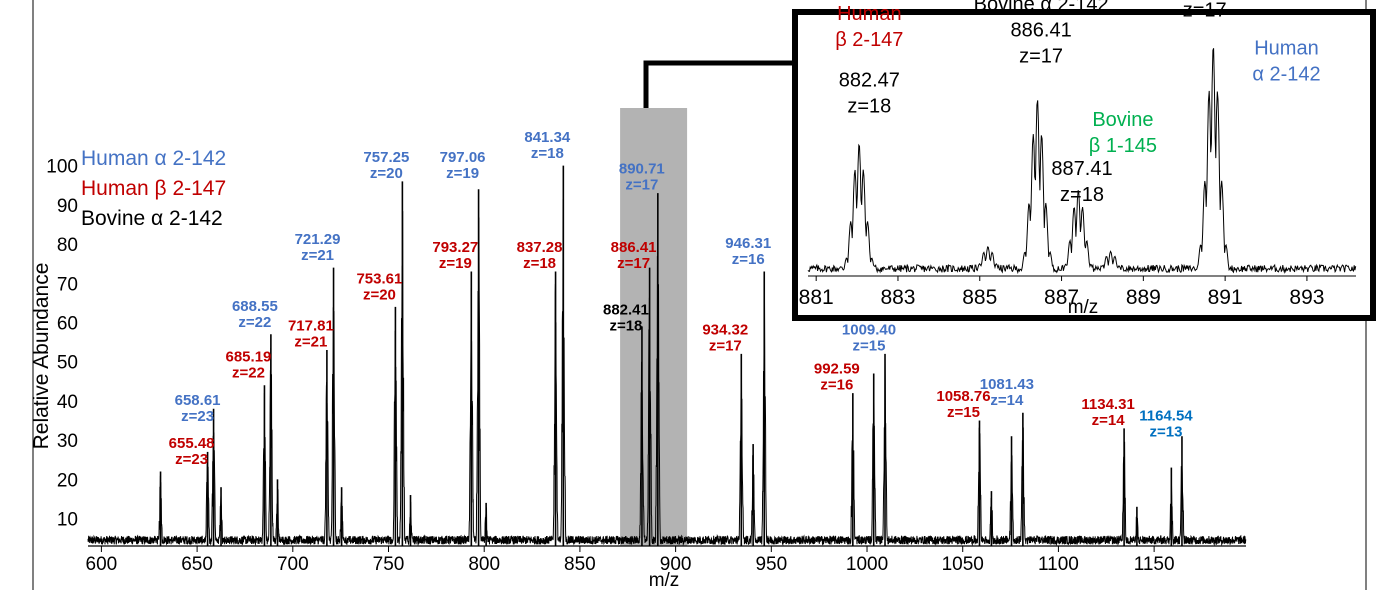 Image resolution: width=1383 pixels, height=595 pixels. Describe the element at coordinates (1061, 297) in the screenshot. I see `inset-x-tick-label: 887` at that location.